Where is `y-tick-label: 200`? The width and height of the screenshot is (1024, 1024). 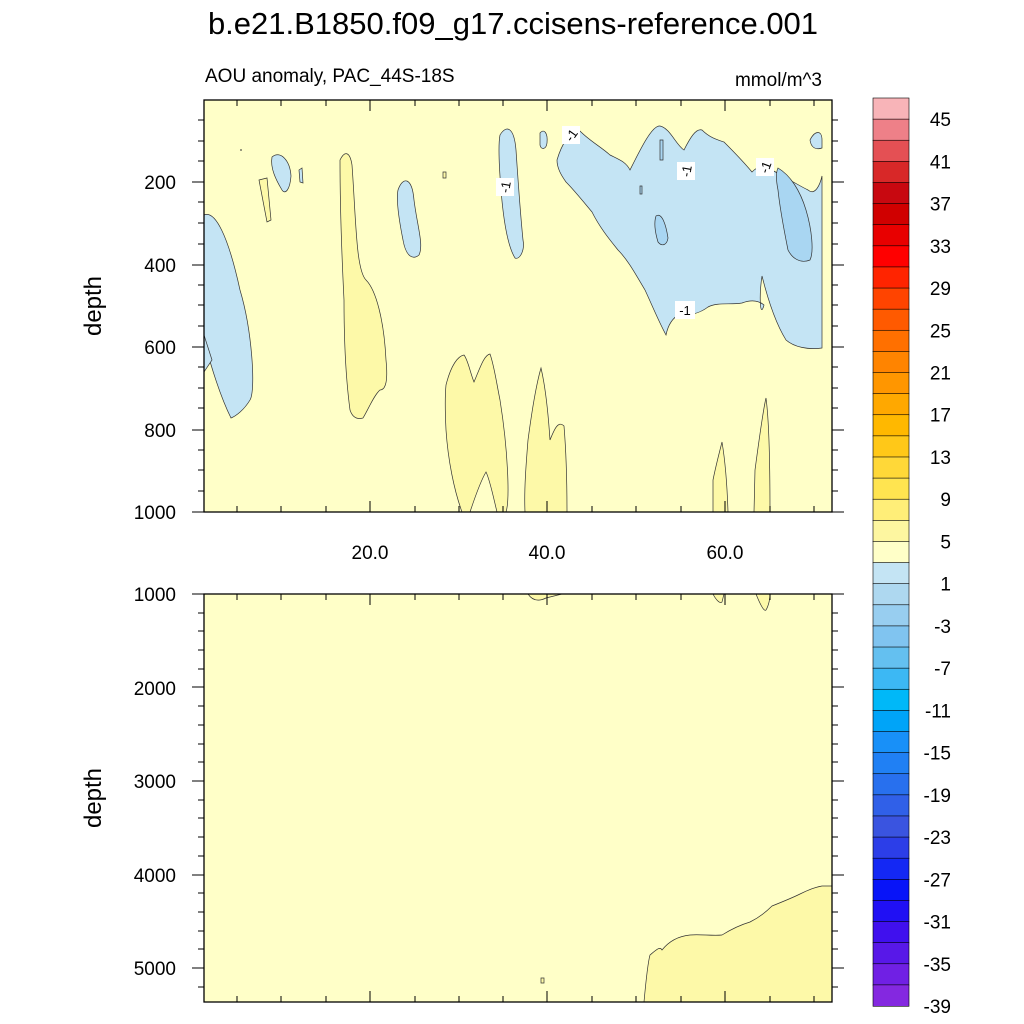 y-tick-label: 200 is located at coordinates (160, 183).